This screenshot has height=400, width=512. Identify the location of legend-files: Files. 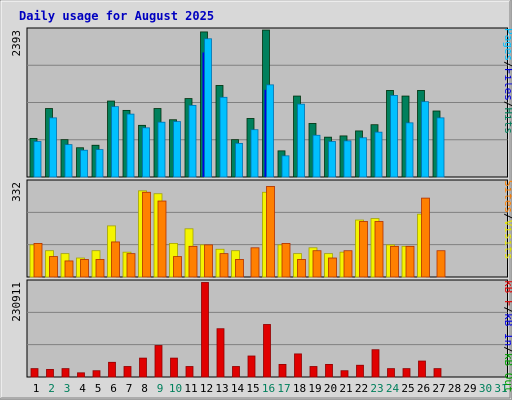
(507, 84).